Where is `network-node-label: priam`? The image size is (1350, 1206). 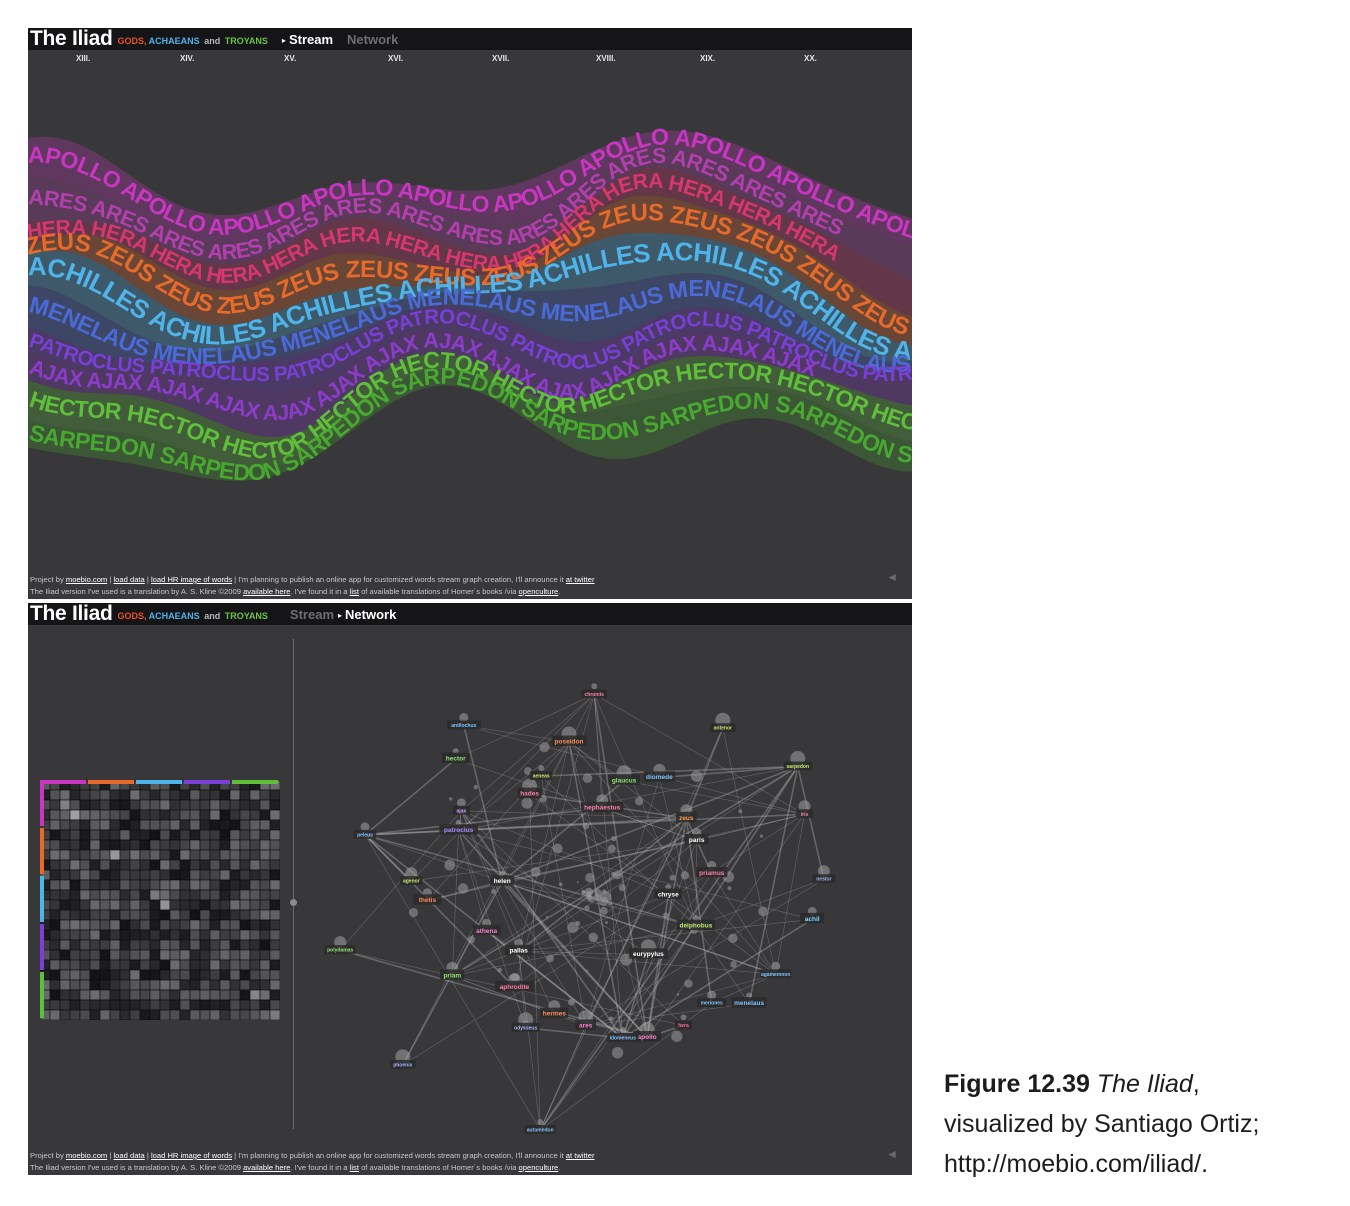 network-node-label: priam is located at coordinates (452, 975).